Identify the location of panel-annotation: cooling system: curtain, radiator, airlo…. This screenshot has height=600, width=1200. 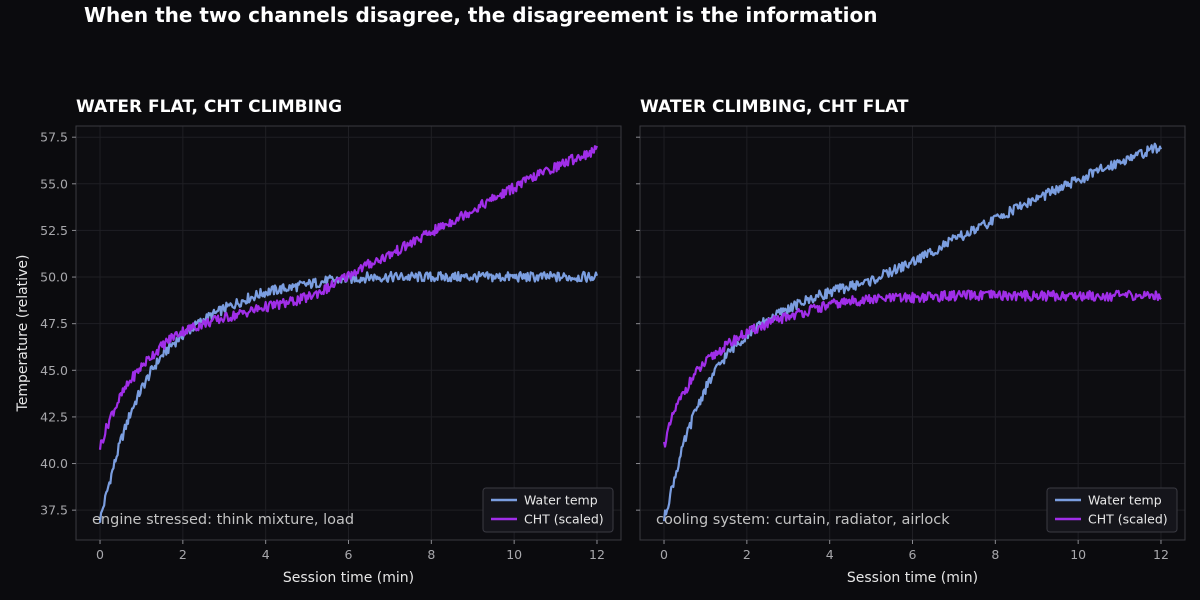
(803, 520).